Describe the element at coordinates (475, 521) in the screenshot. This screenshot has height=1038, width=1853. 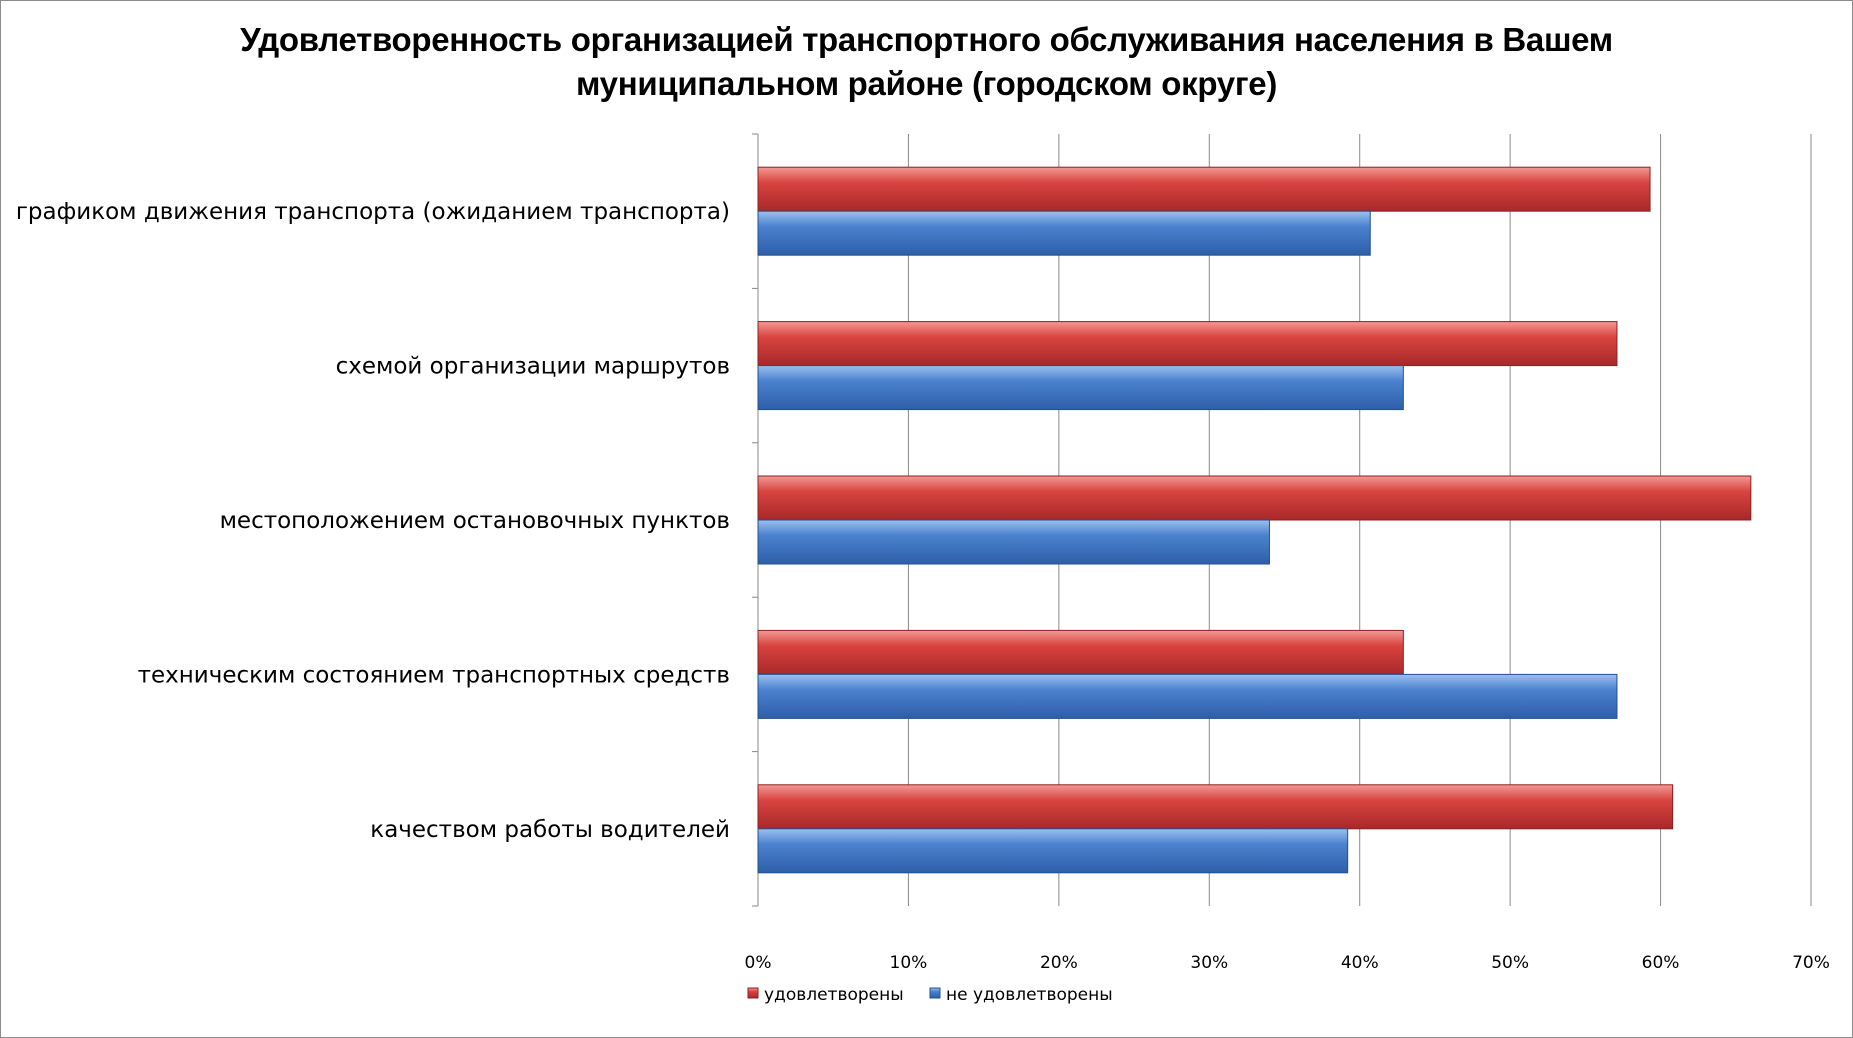
I see `category-label: местоположением остановочных пунктов` at that location.